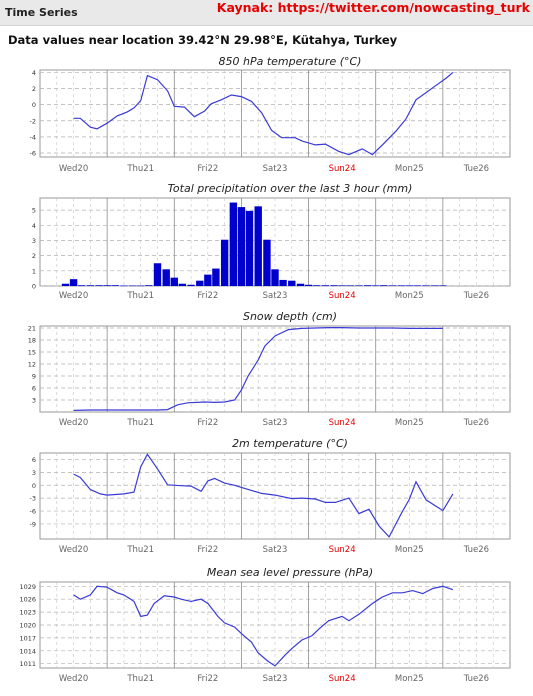 This screenshot has width=533, height=696. What do you see at coordinates (27, 613) in the screenshot?
I see `y-tick-label: 1023` at bounding box center [27, 613].